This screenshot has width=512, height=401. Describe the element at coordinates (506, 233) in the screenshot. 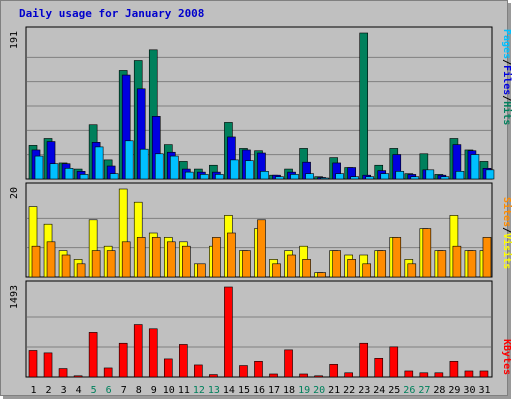

I see `visits-panel-legend: Sites/Visits` at that location.